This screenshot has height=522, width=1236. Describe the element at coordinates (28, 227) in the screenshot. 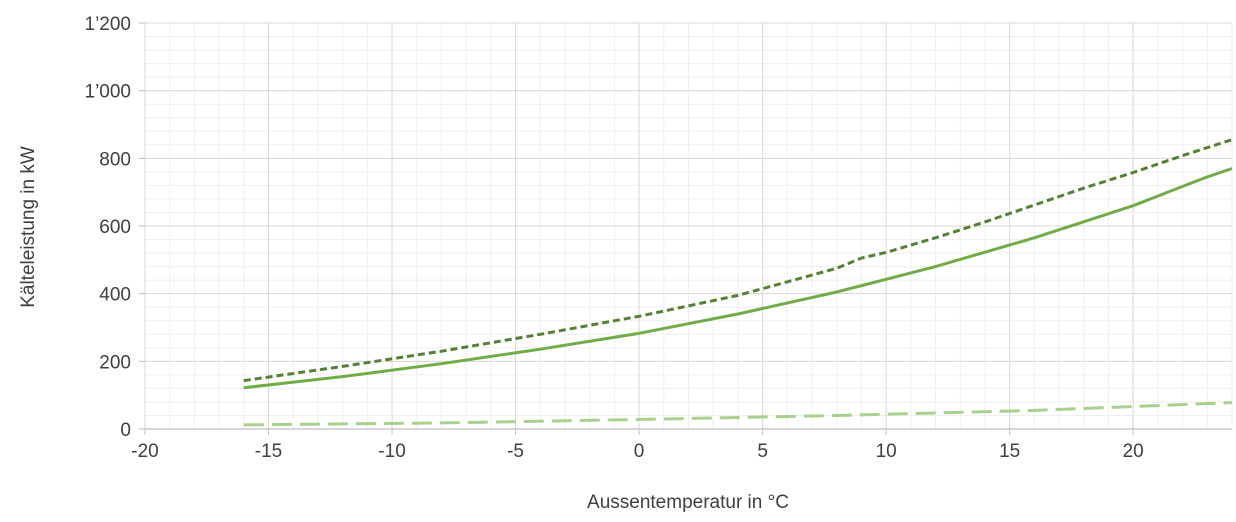

I see `y-axis-title: Kälteleistung in kW` at that location.